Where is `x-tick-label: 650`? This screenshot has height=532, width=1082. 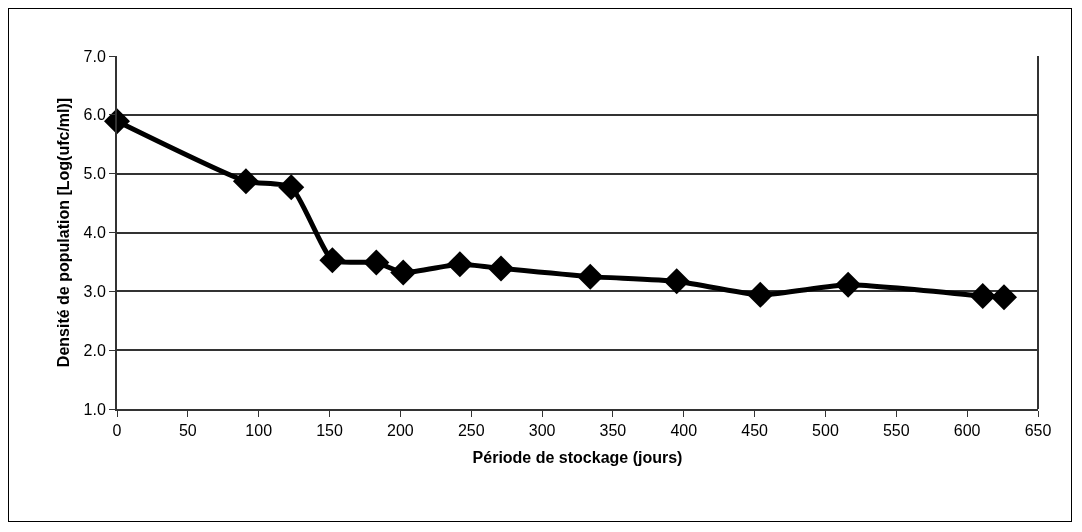 x-tick-label: 650 is located at coordinates (1038, 431).